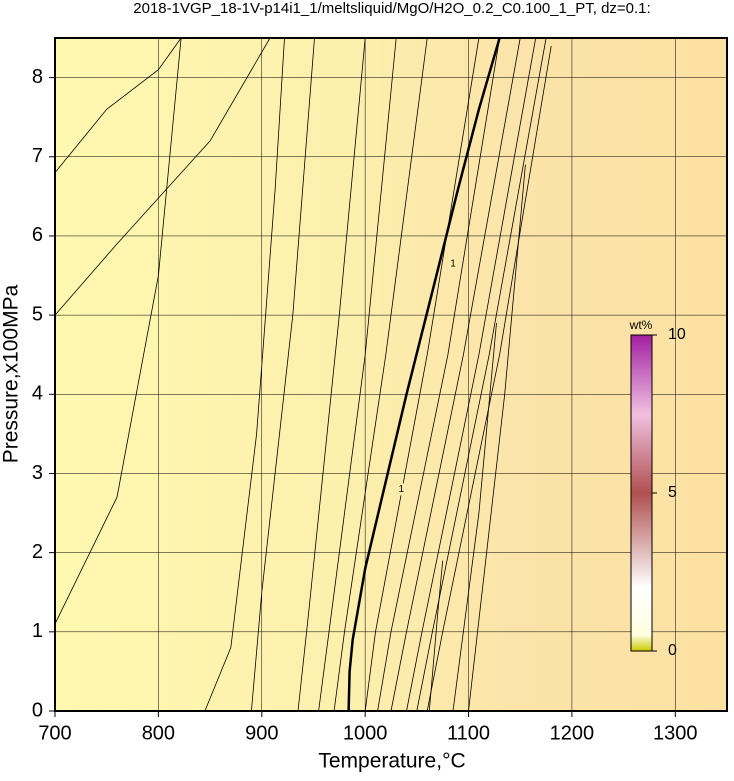 Image resolution: width=734 pixels, height=781 pixels. What do you see at coordinates (641, 325) in the screenshot?
I see `colorbar-label: wt%` at bounding box center [641, 325].